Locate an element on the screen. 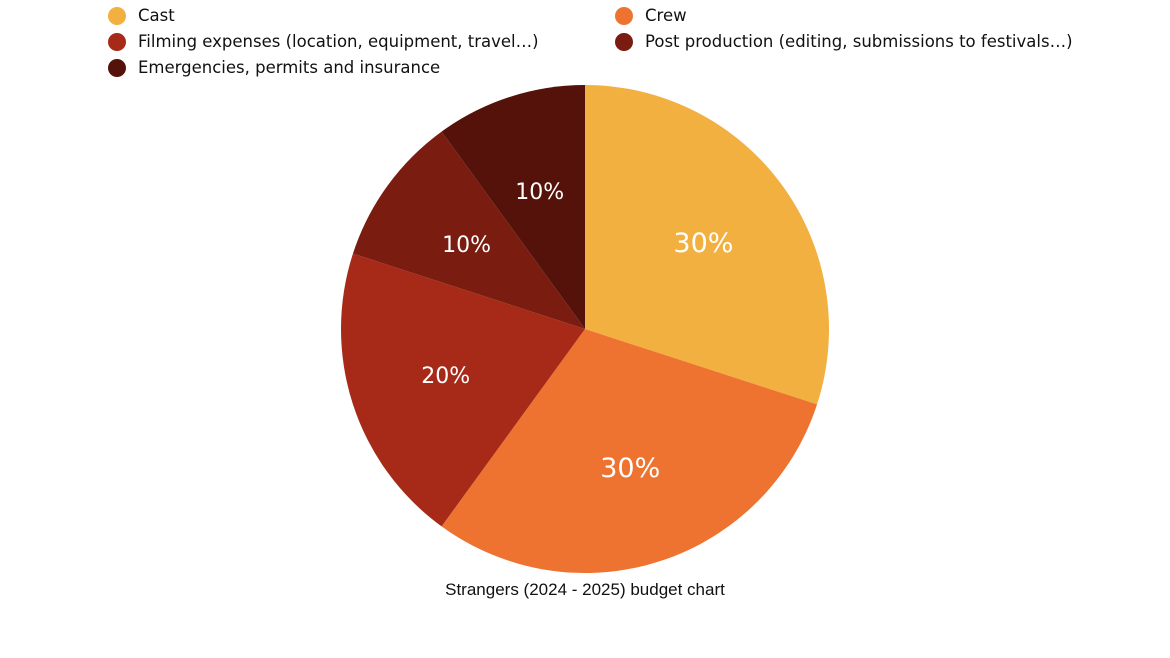 This screenshot has height=658, width=1170. legend-item: Cast is located at coordinates (141, 15).